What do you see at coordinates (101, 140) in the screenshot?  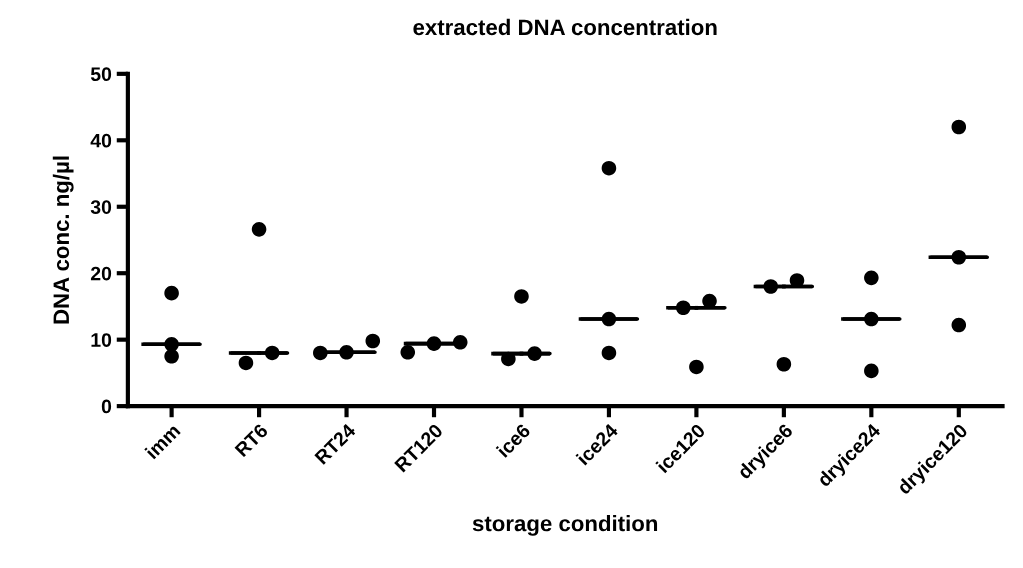 I see `y-tick-label: 40` at bounding box center [101, 140].